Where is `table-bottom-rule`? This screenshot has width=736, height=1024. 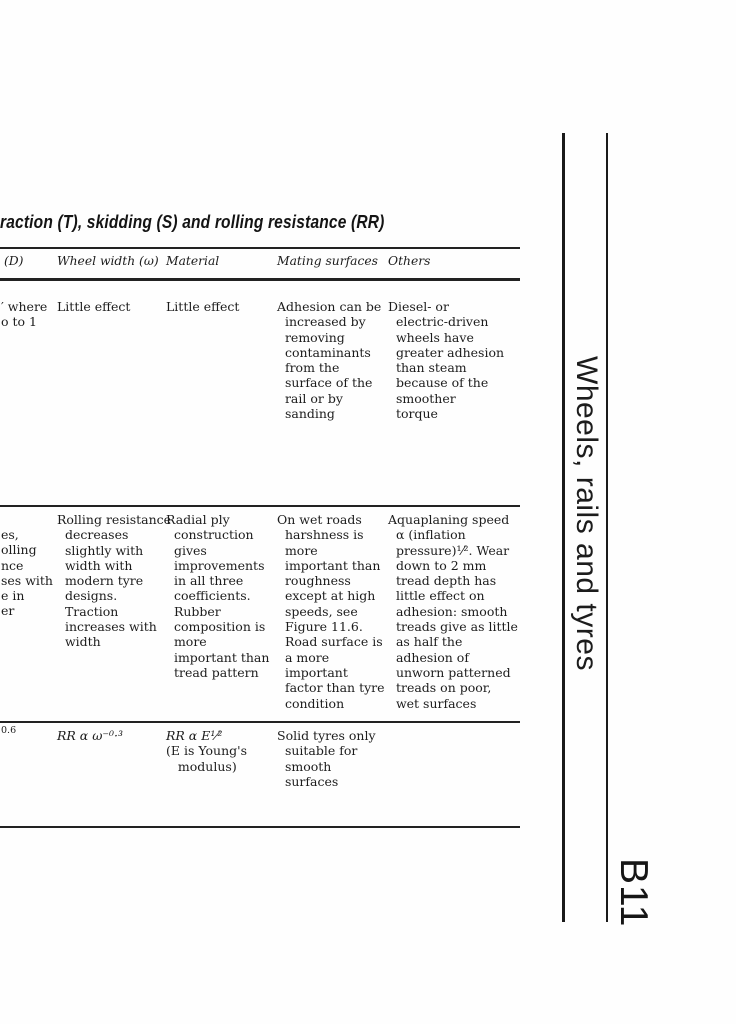 table-bottom-rule is located at coordinates (260, 827).